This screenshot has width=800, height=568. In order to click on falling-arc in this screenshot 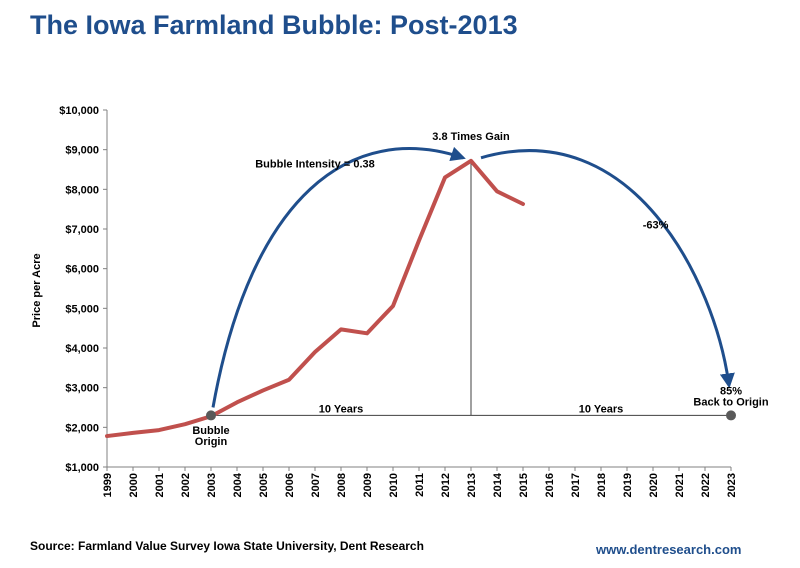, I will do `click(607, 269)`.